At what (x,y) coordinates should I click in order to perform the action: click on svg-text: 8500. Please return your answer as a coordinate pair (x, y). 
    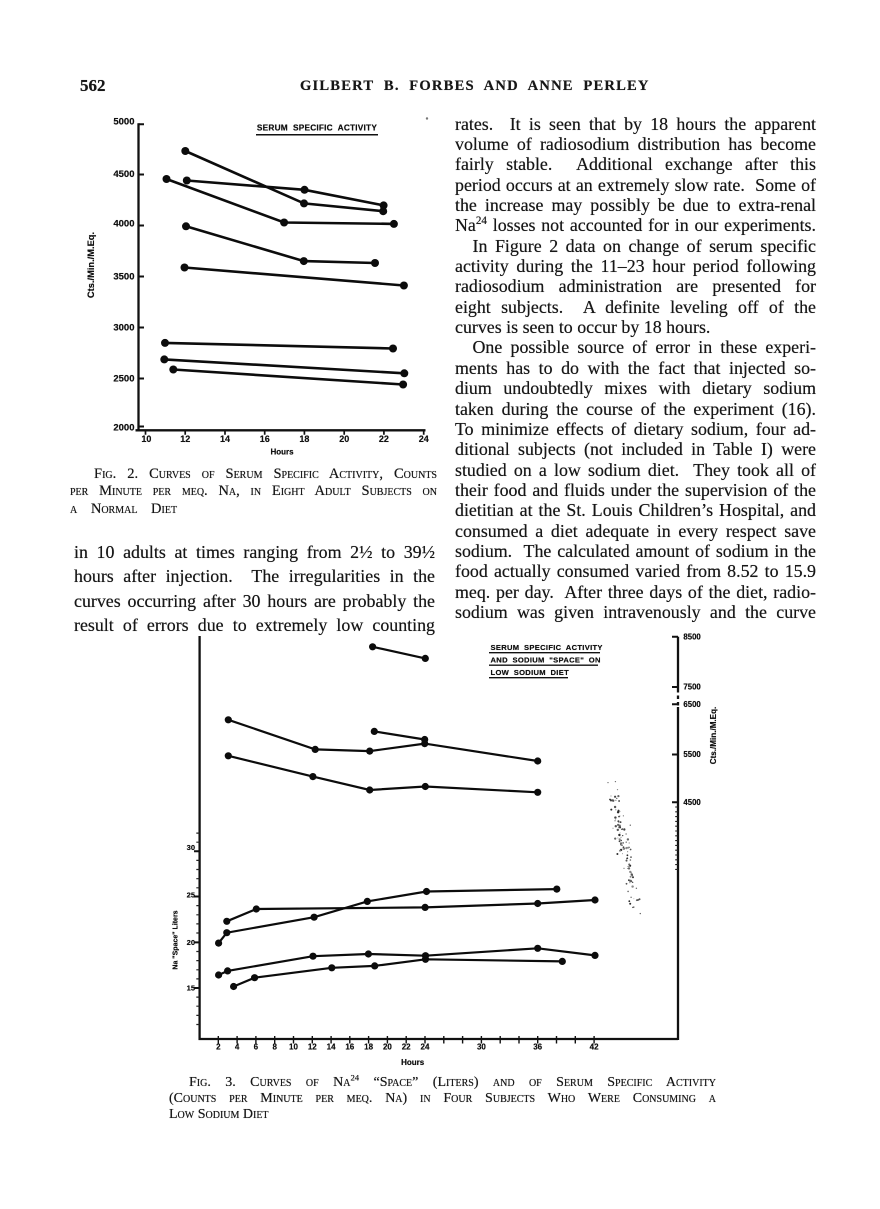
    Looking at the image, I should click on (692, 637).